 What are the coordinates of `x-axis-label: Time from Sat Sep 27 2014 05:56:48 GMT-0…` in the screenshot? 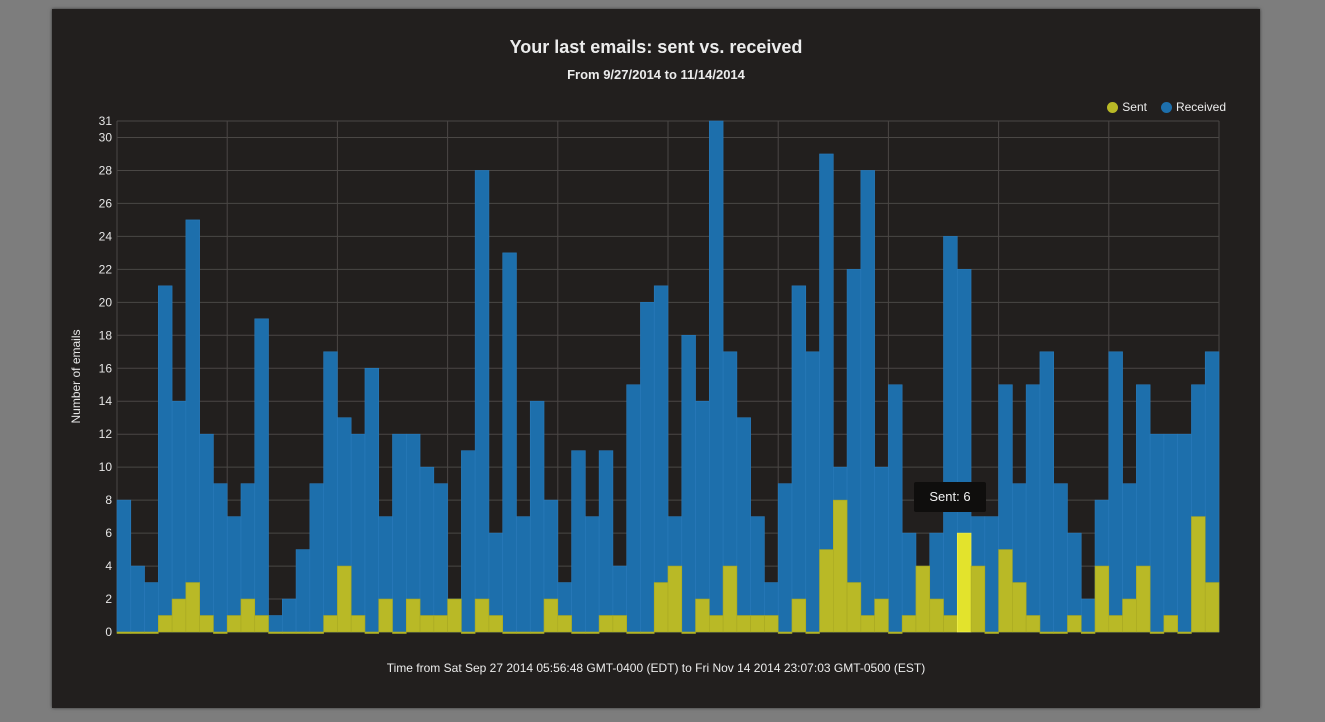 It's located at (656, 668).